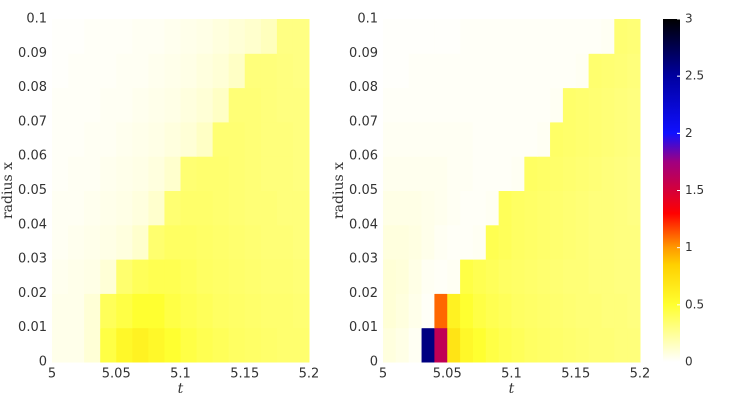  Describe the element at coordinates (363, 121) in the screenshot. I see `y-tick-label: 0.07` at that location.